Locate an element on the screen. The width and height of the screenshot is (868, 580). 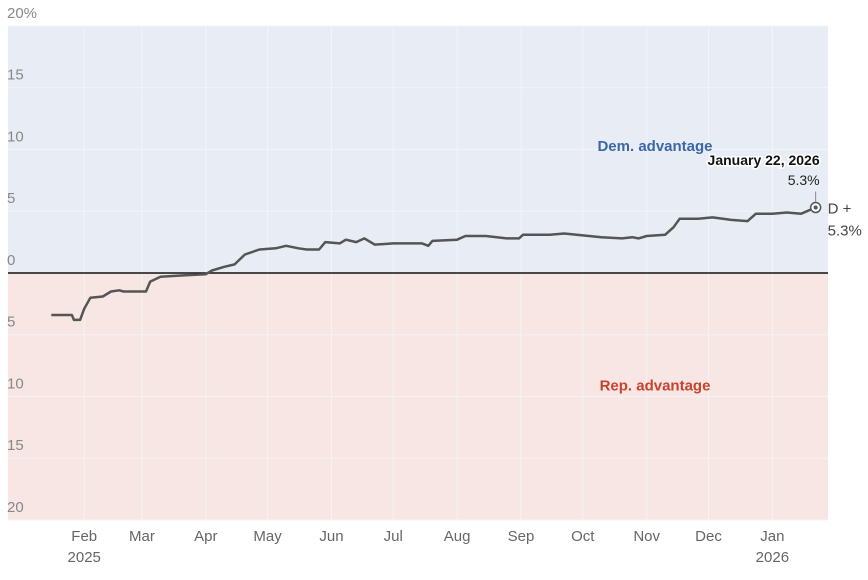
x-tick-label: Jun is located at coordinates (331, 536).